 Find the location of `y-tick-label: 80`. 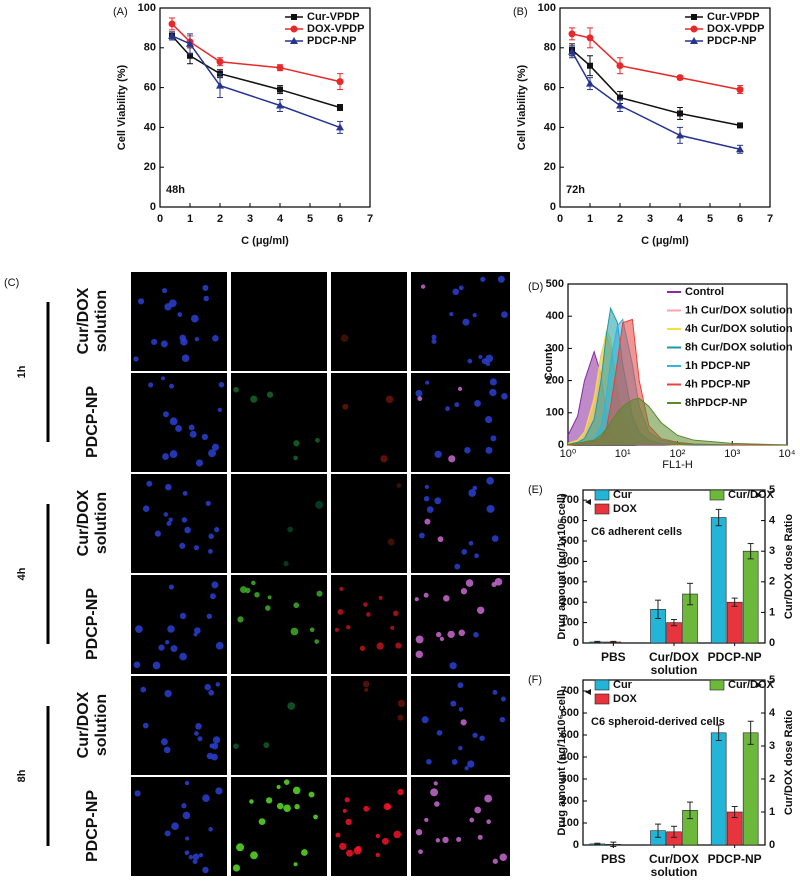

y-tick-label: 80 is located at coordinates (150, 48).